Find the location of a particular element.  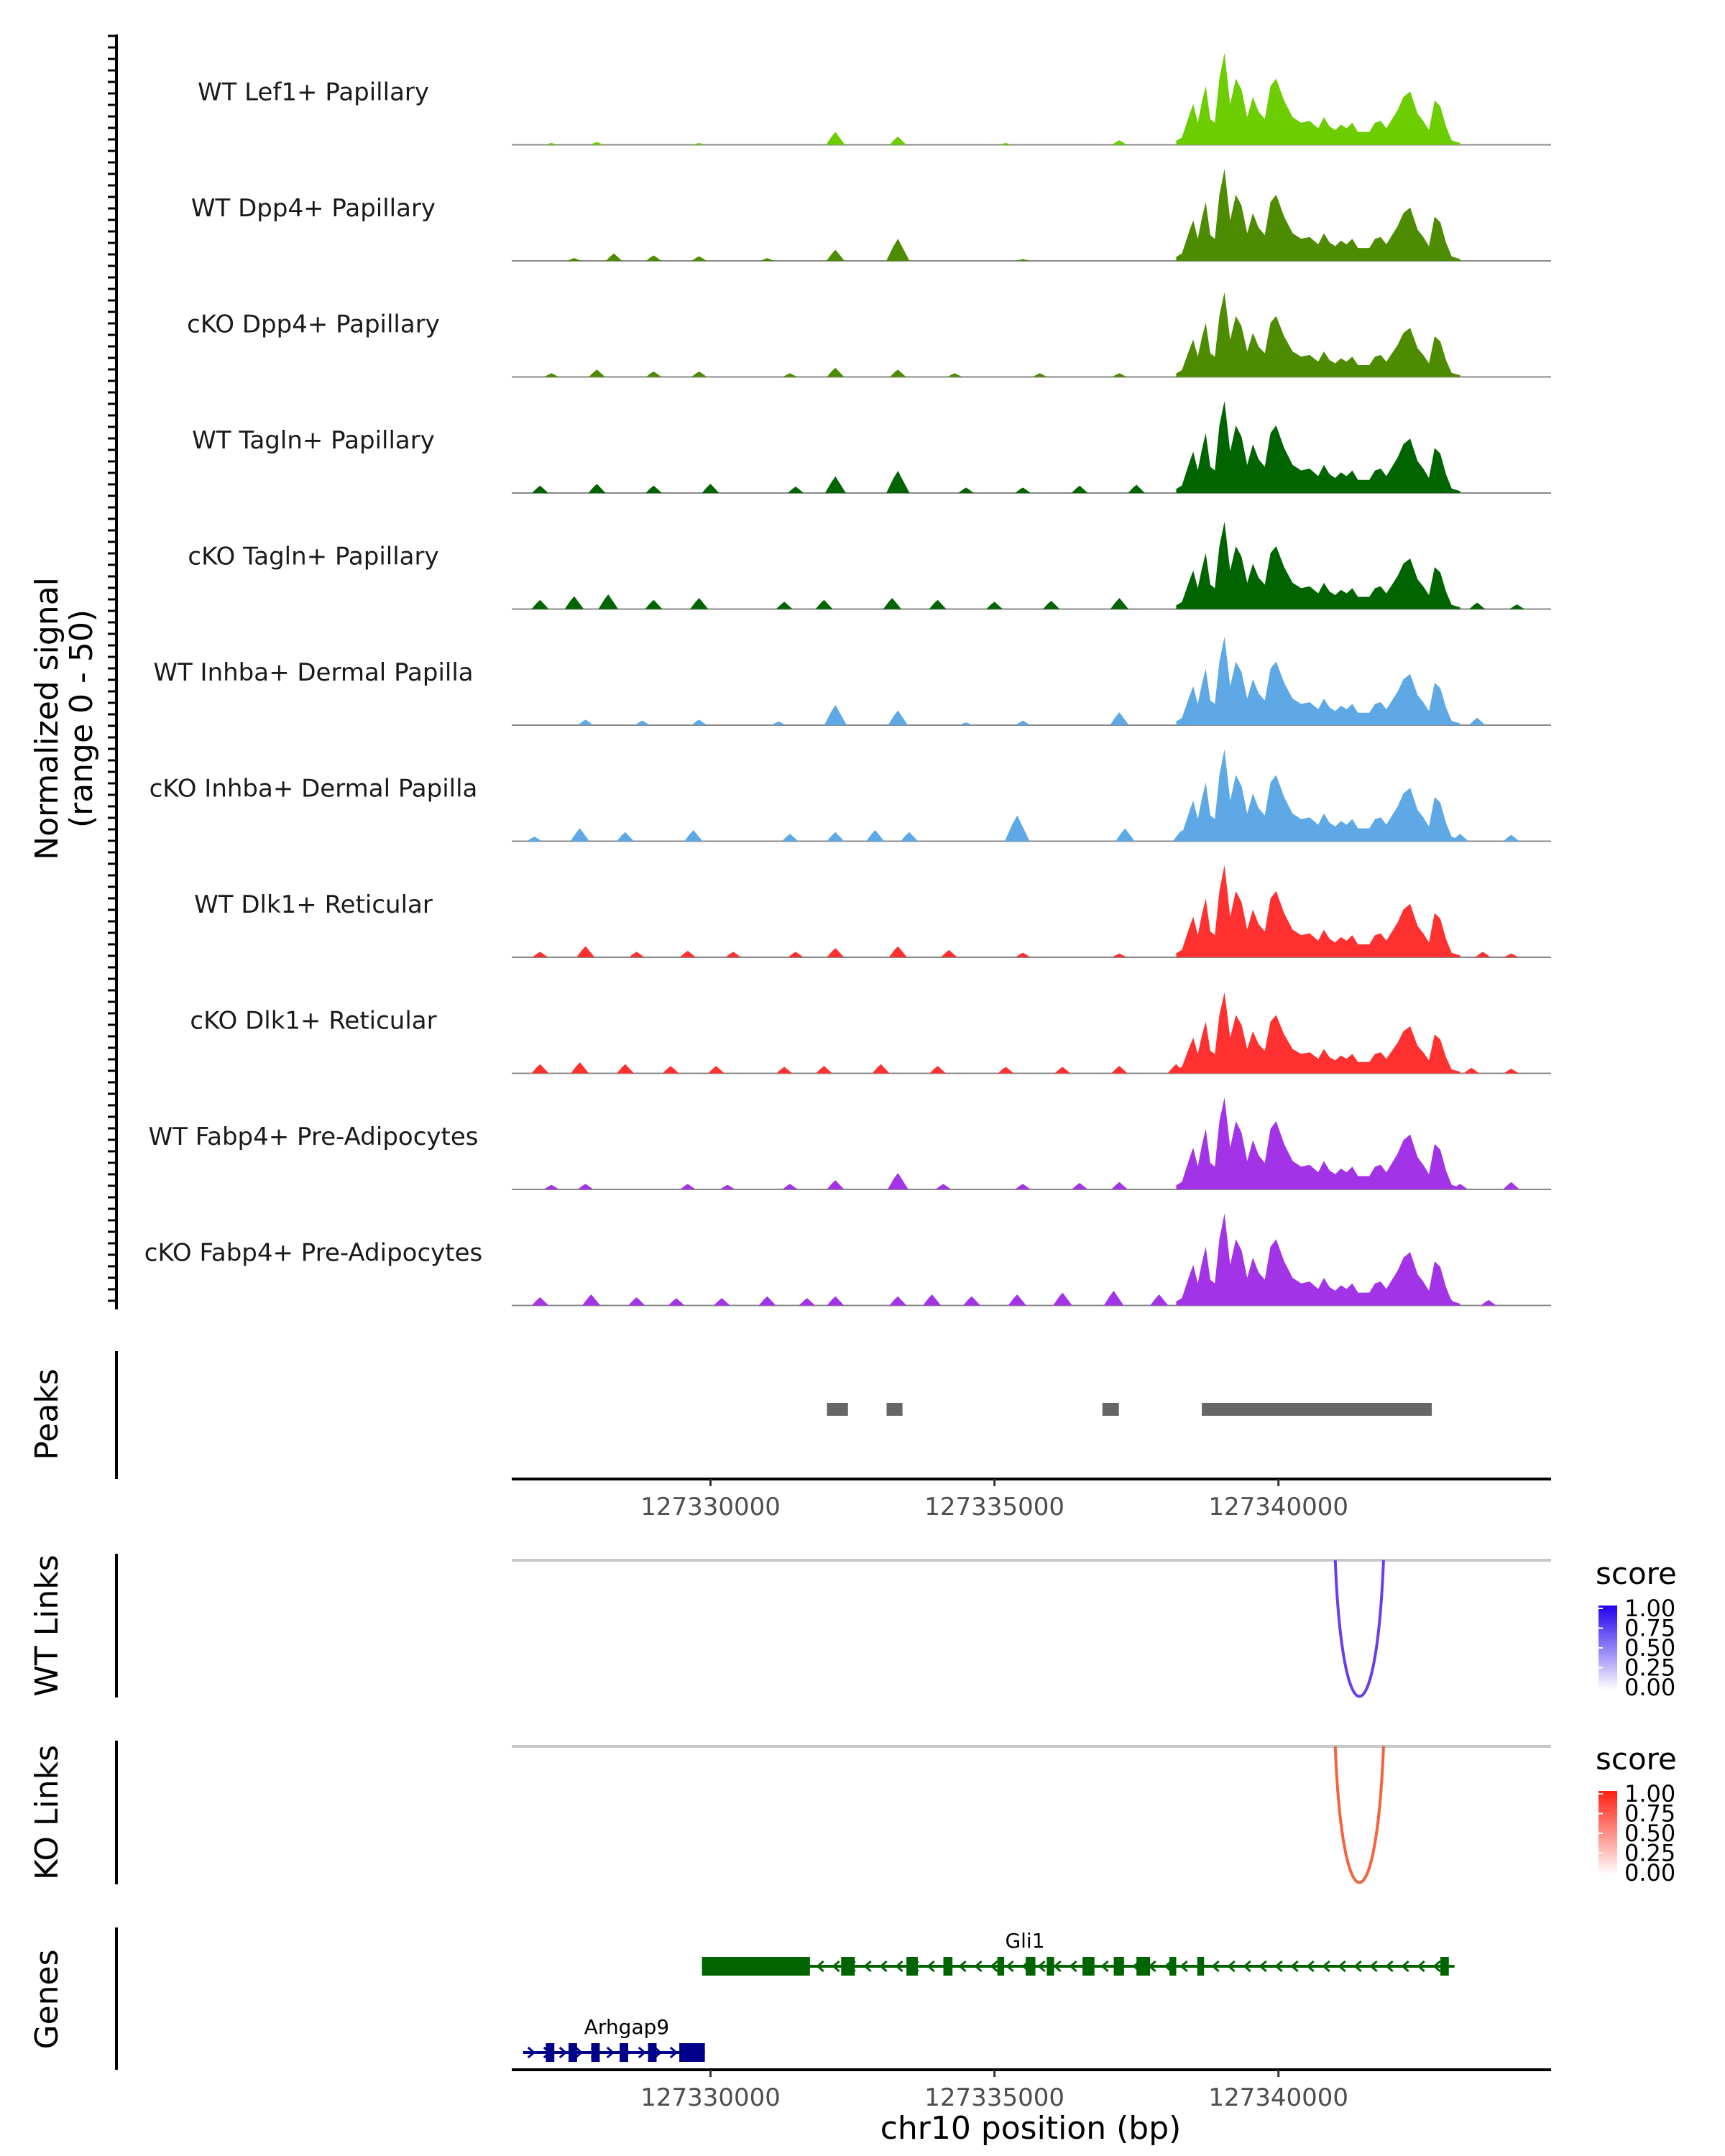

coverage-track: WT Dpp4+ Papillary is located at coordinates (871, 215).